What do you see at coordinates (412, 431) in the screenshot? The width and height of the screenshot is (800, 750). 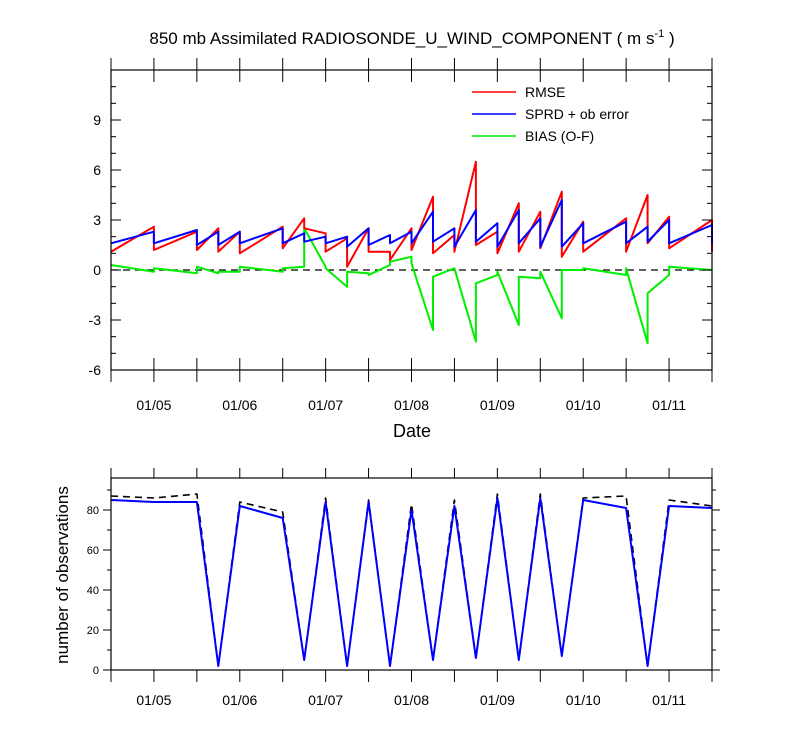 I see `top-x-axis-title: Date` at bounding box center [412, 431].